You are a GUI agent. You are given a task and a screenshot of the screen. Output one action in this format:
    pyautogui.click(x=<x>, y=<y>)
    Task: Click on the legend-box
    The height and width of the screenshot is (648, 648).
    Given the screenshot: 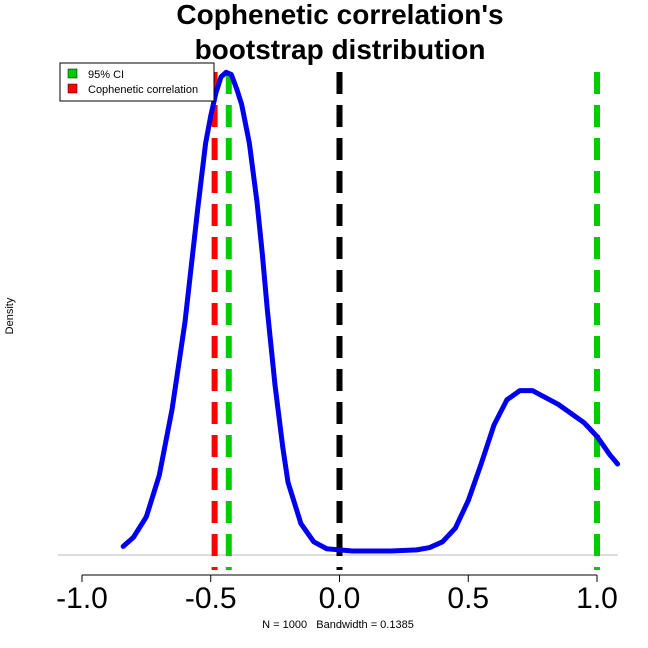 What is the action you would take?
    pyautogui.click(x=137, y=82)
    